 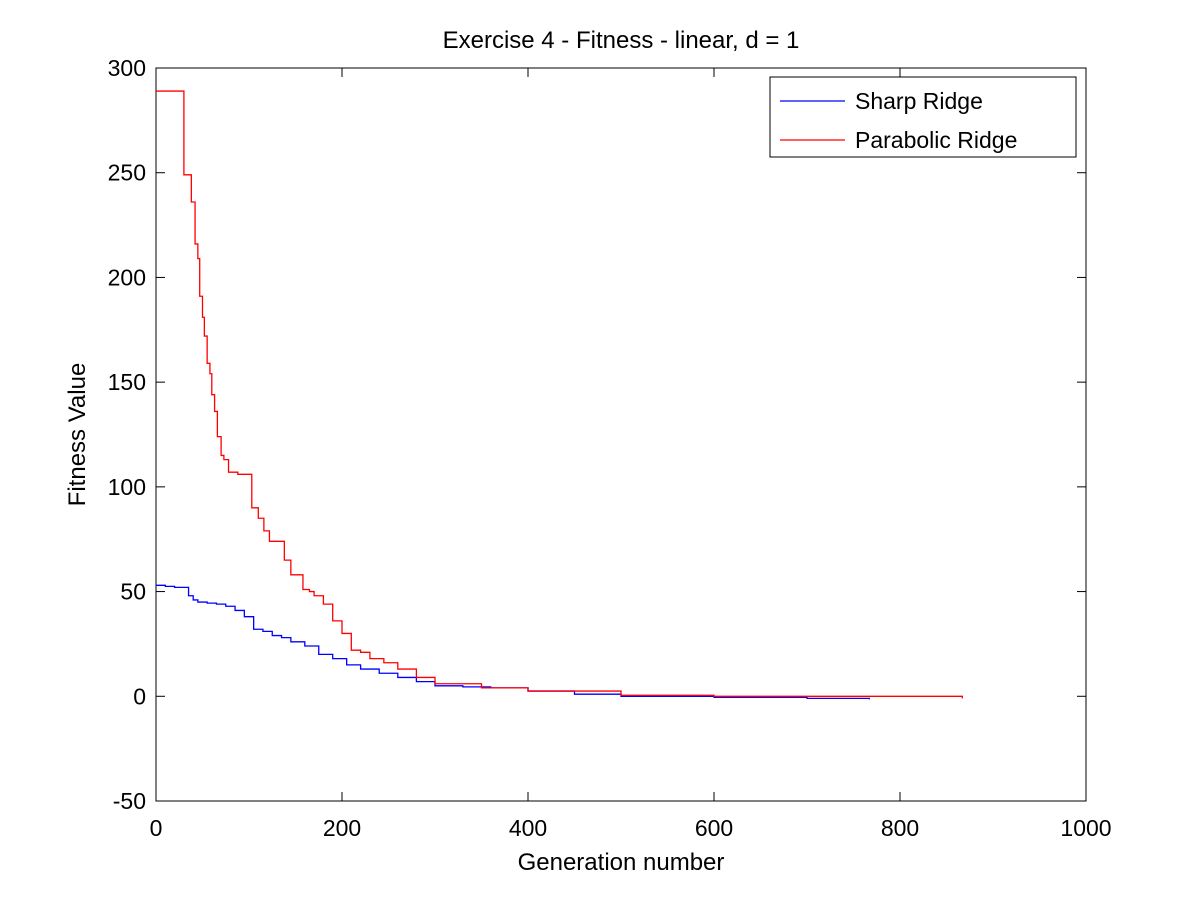 I want to click on x-tick-label: 200, so click(x=342, y=828).